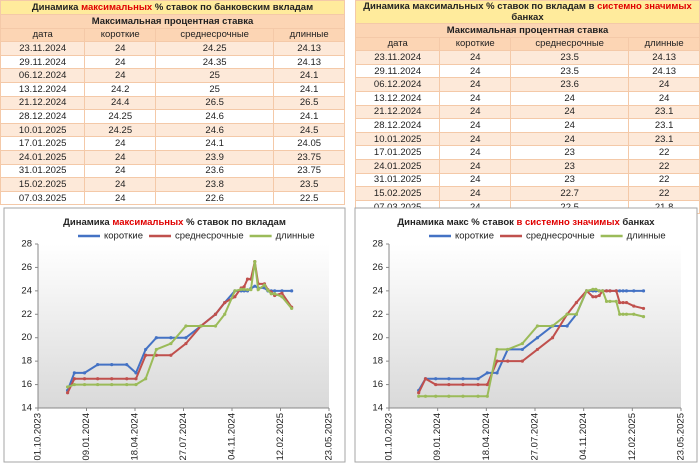 The image size is (700, 465). Describe the element at coordinates (309, 35) in the screenshot. I see `column-header: длинные` at that location.